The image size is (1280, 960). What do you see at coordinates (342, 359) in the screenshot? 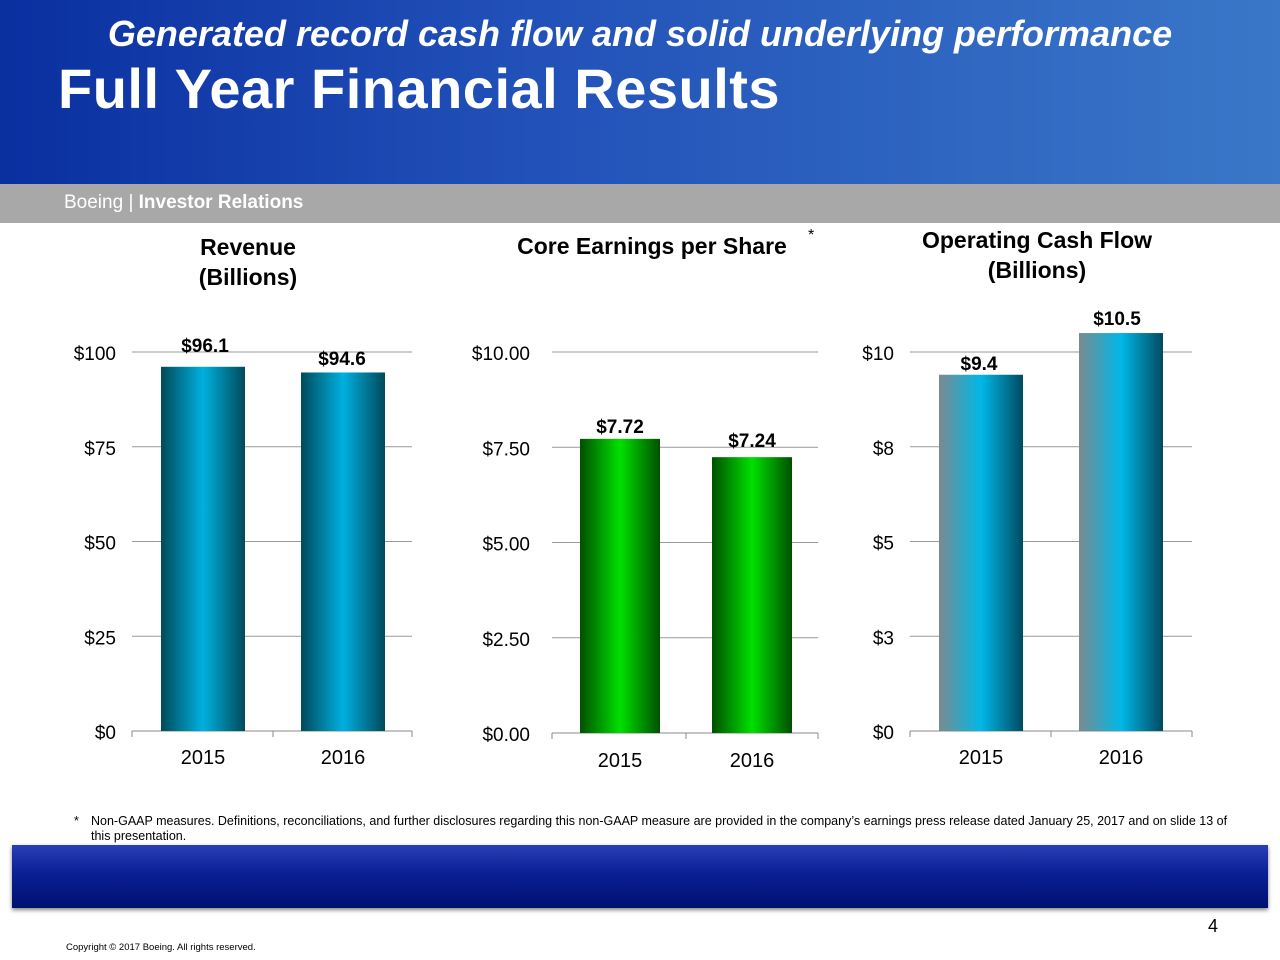
I see `bar-value-label: $94.6` at bounding box center [342, 359].